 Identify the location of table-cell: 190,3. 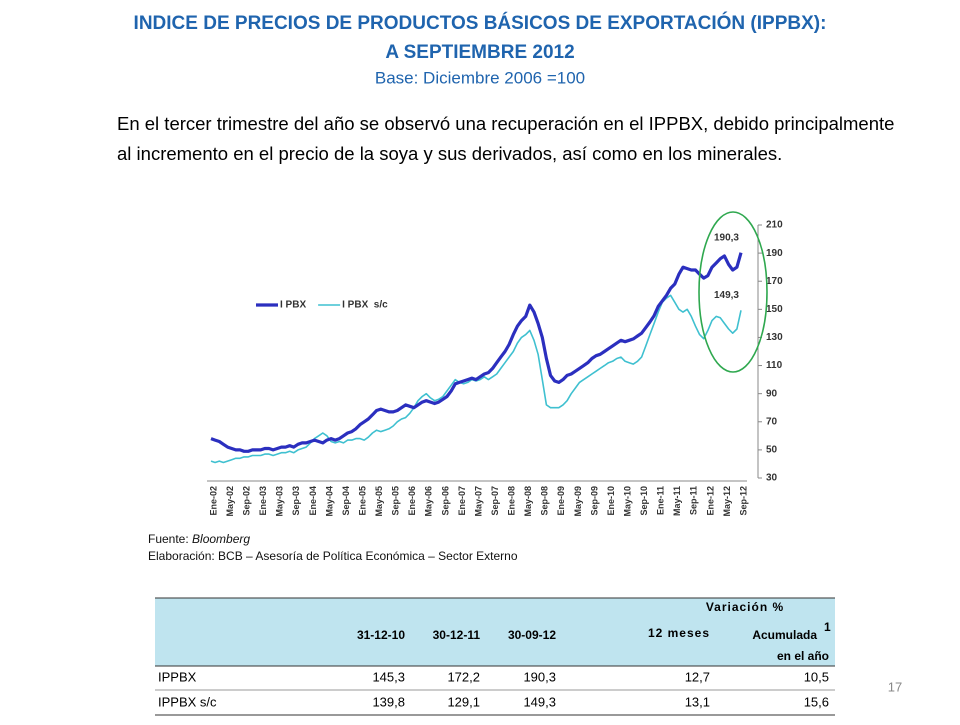
(539, 676).